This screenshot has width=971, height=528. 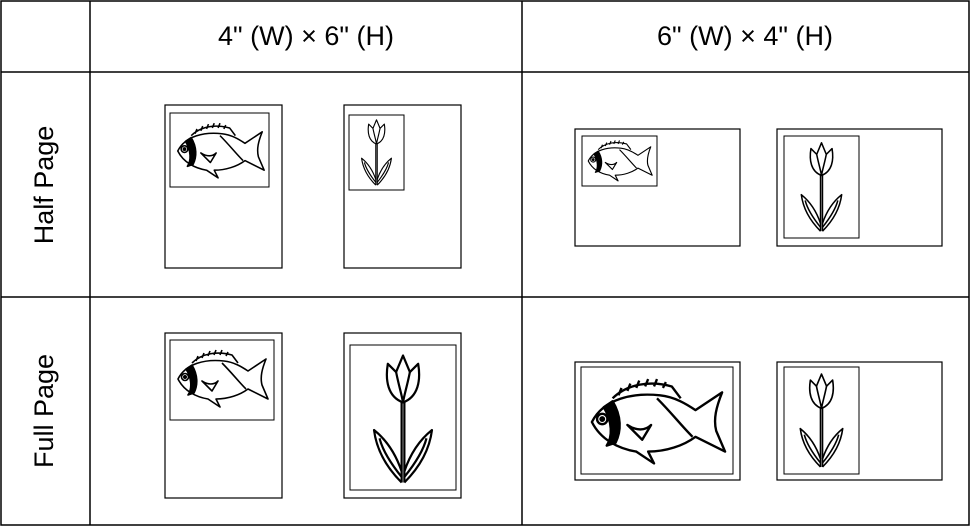 I want to click on row-header: Full Page, so click(x=44, y=411).